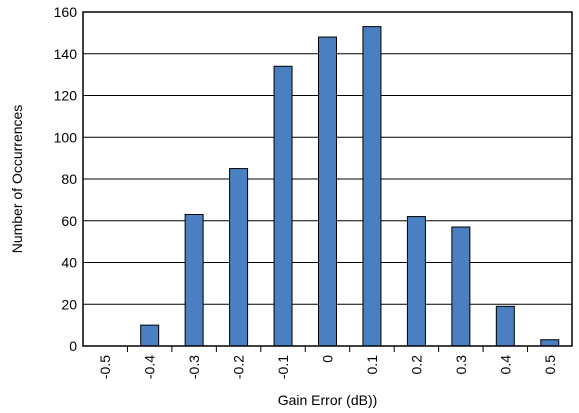 This screenshot has height=413, width=579. What do you see at coordinates (66, 137) in the screenshot?
I see `y-tick-label: 100` at bounding box center [66, 137].